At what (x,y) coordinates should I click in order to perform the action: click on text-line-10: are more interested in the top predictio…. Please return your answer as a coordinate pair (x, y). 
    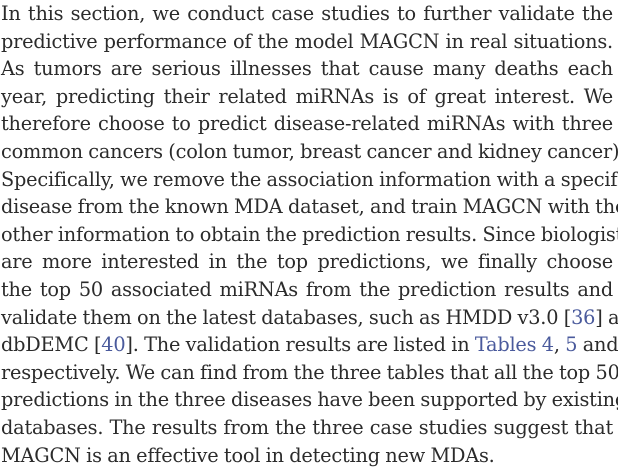
    Looking at the image, I should click on (307, 262).